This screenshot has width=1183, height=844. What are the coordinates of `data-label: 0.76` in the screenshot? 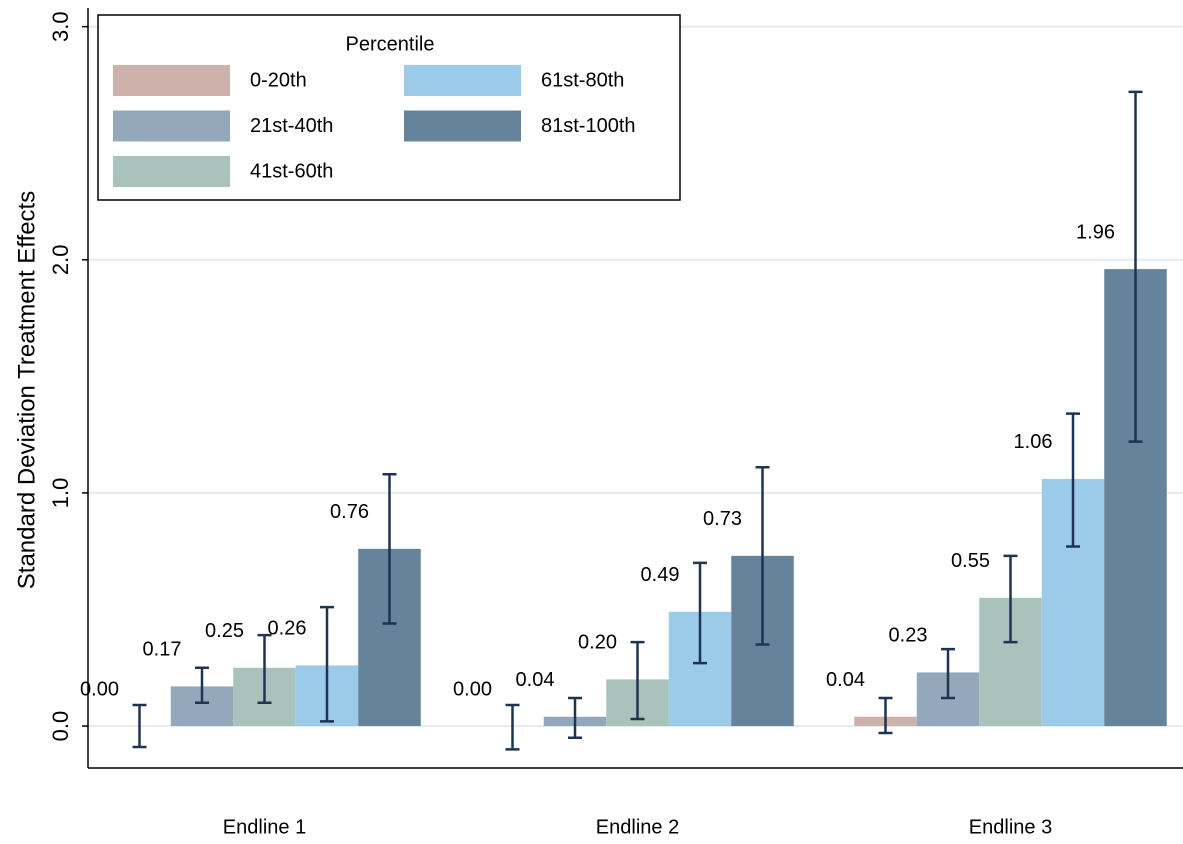 It's located at (349, 512).